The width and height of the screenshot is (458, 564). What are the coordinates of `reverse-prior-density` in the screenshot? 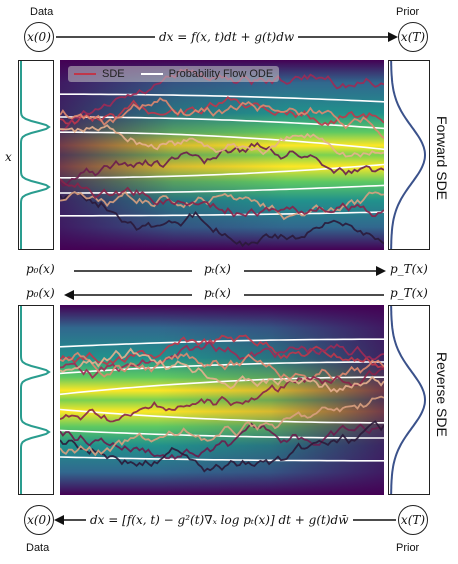 It's located at (409, 400).